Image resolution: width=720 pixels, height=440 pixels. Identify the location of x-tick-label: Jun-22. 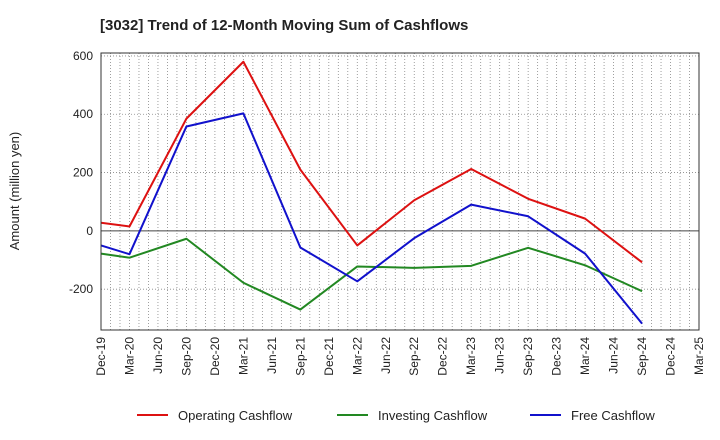
(386, 355).